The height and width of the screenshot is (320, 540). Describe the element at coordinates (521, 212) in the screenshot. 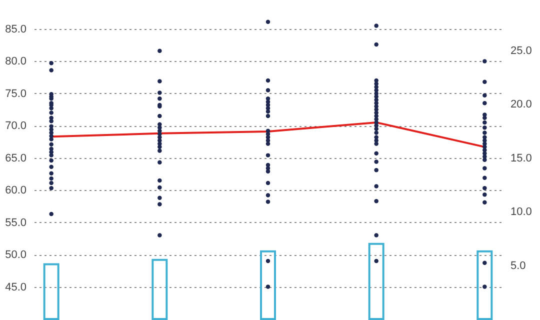

I see `y2-tick-label: 10.0` at that location.